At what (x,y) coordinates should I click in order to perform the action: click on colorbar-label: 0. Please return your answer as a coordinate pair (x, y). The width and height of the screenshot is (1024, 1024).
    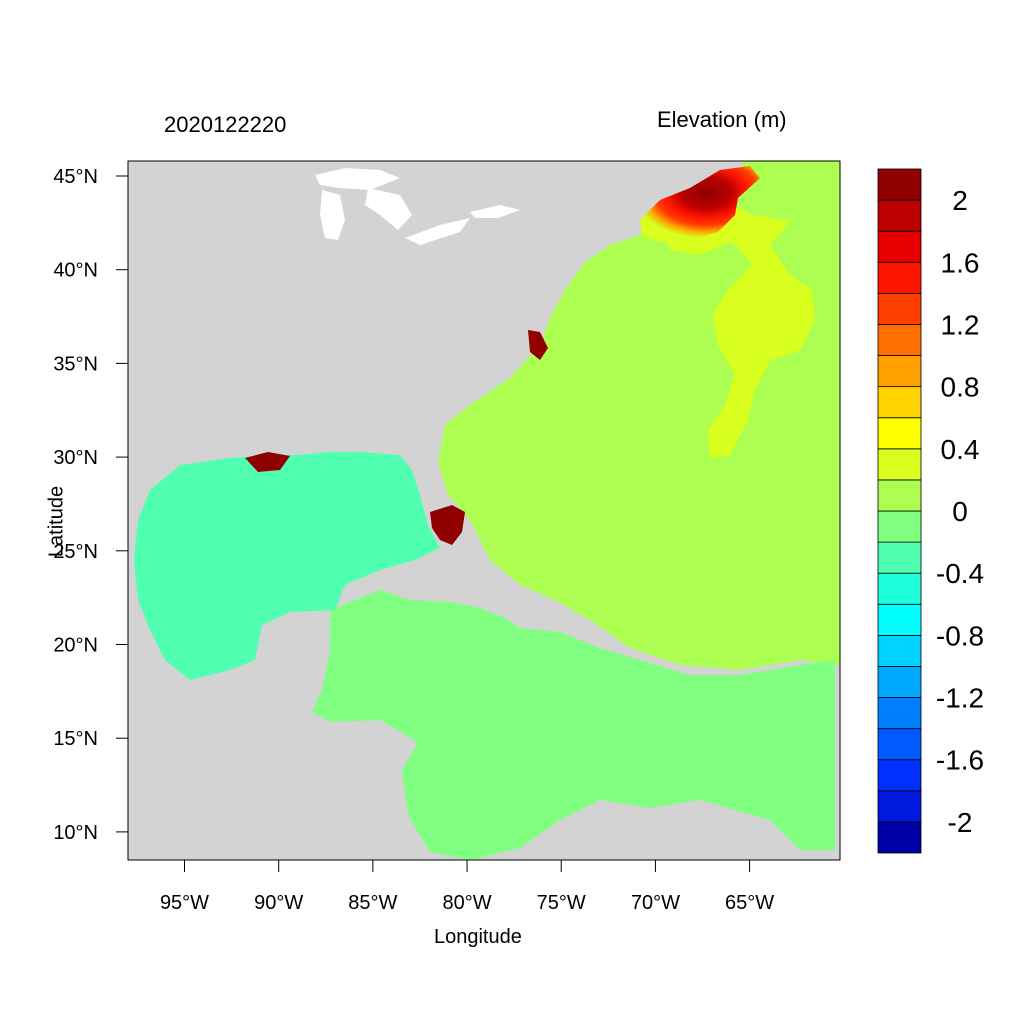
    Looking at the image, I should click on (960, 511).